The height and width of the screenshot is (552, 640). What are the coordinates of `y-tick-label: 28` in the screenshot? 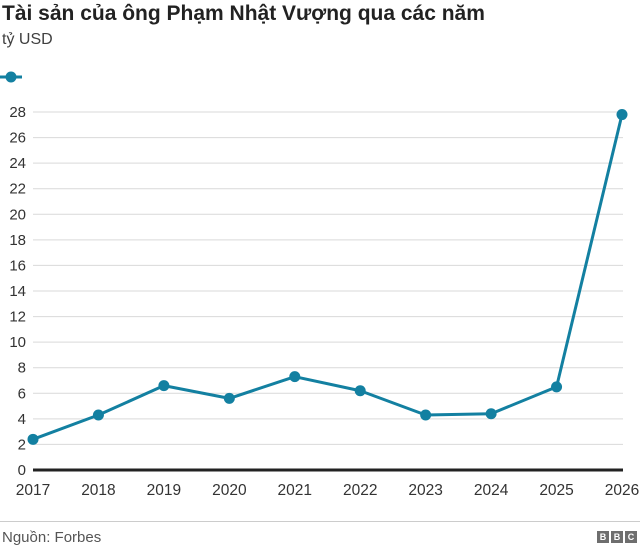 It's located at (17, 112).